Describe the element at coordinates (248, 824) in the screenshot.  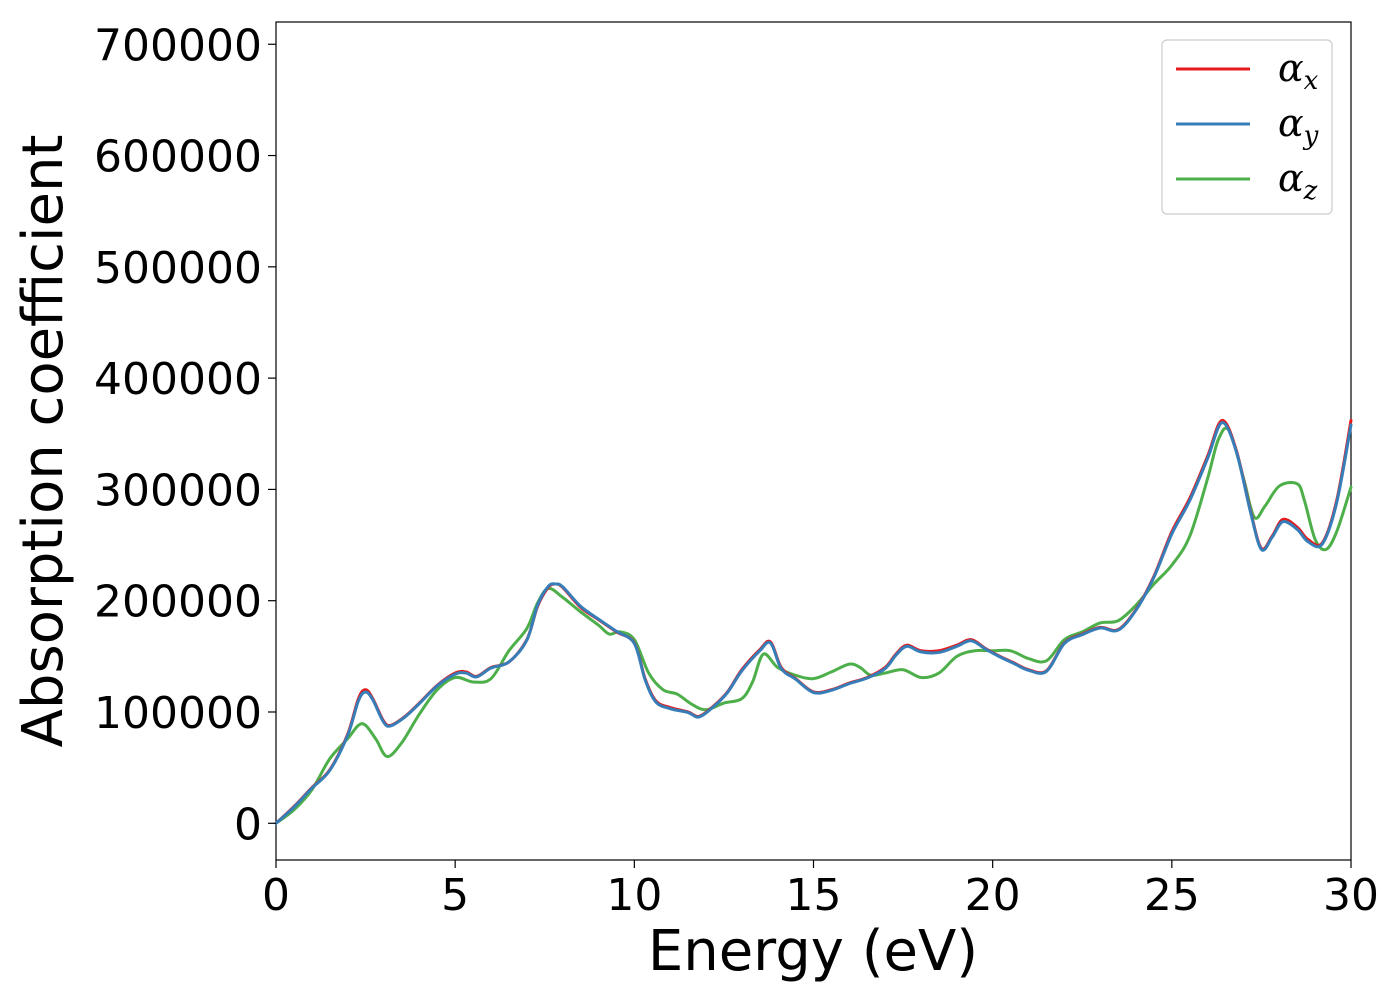
I see `y-tick-label: 0` at that location.